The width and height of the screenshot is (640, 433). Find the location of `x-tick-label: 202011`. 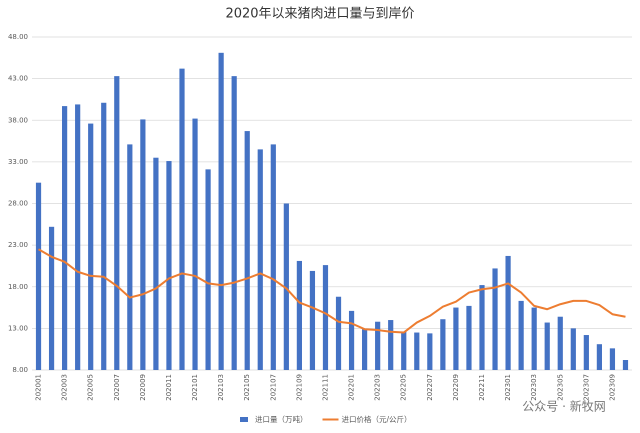

x-tick-label: 202011 is located at coordinates (169, 387).